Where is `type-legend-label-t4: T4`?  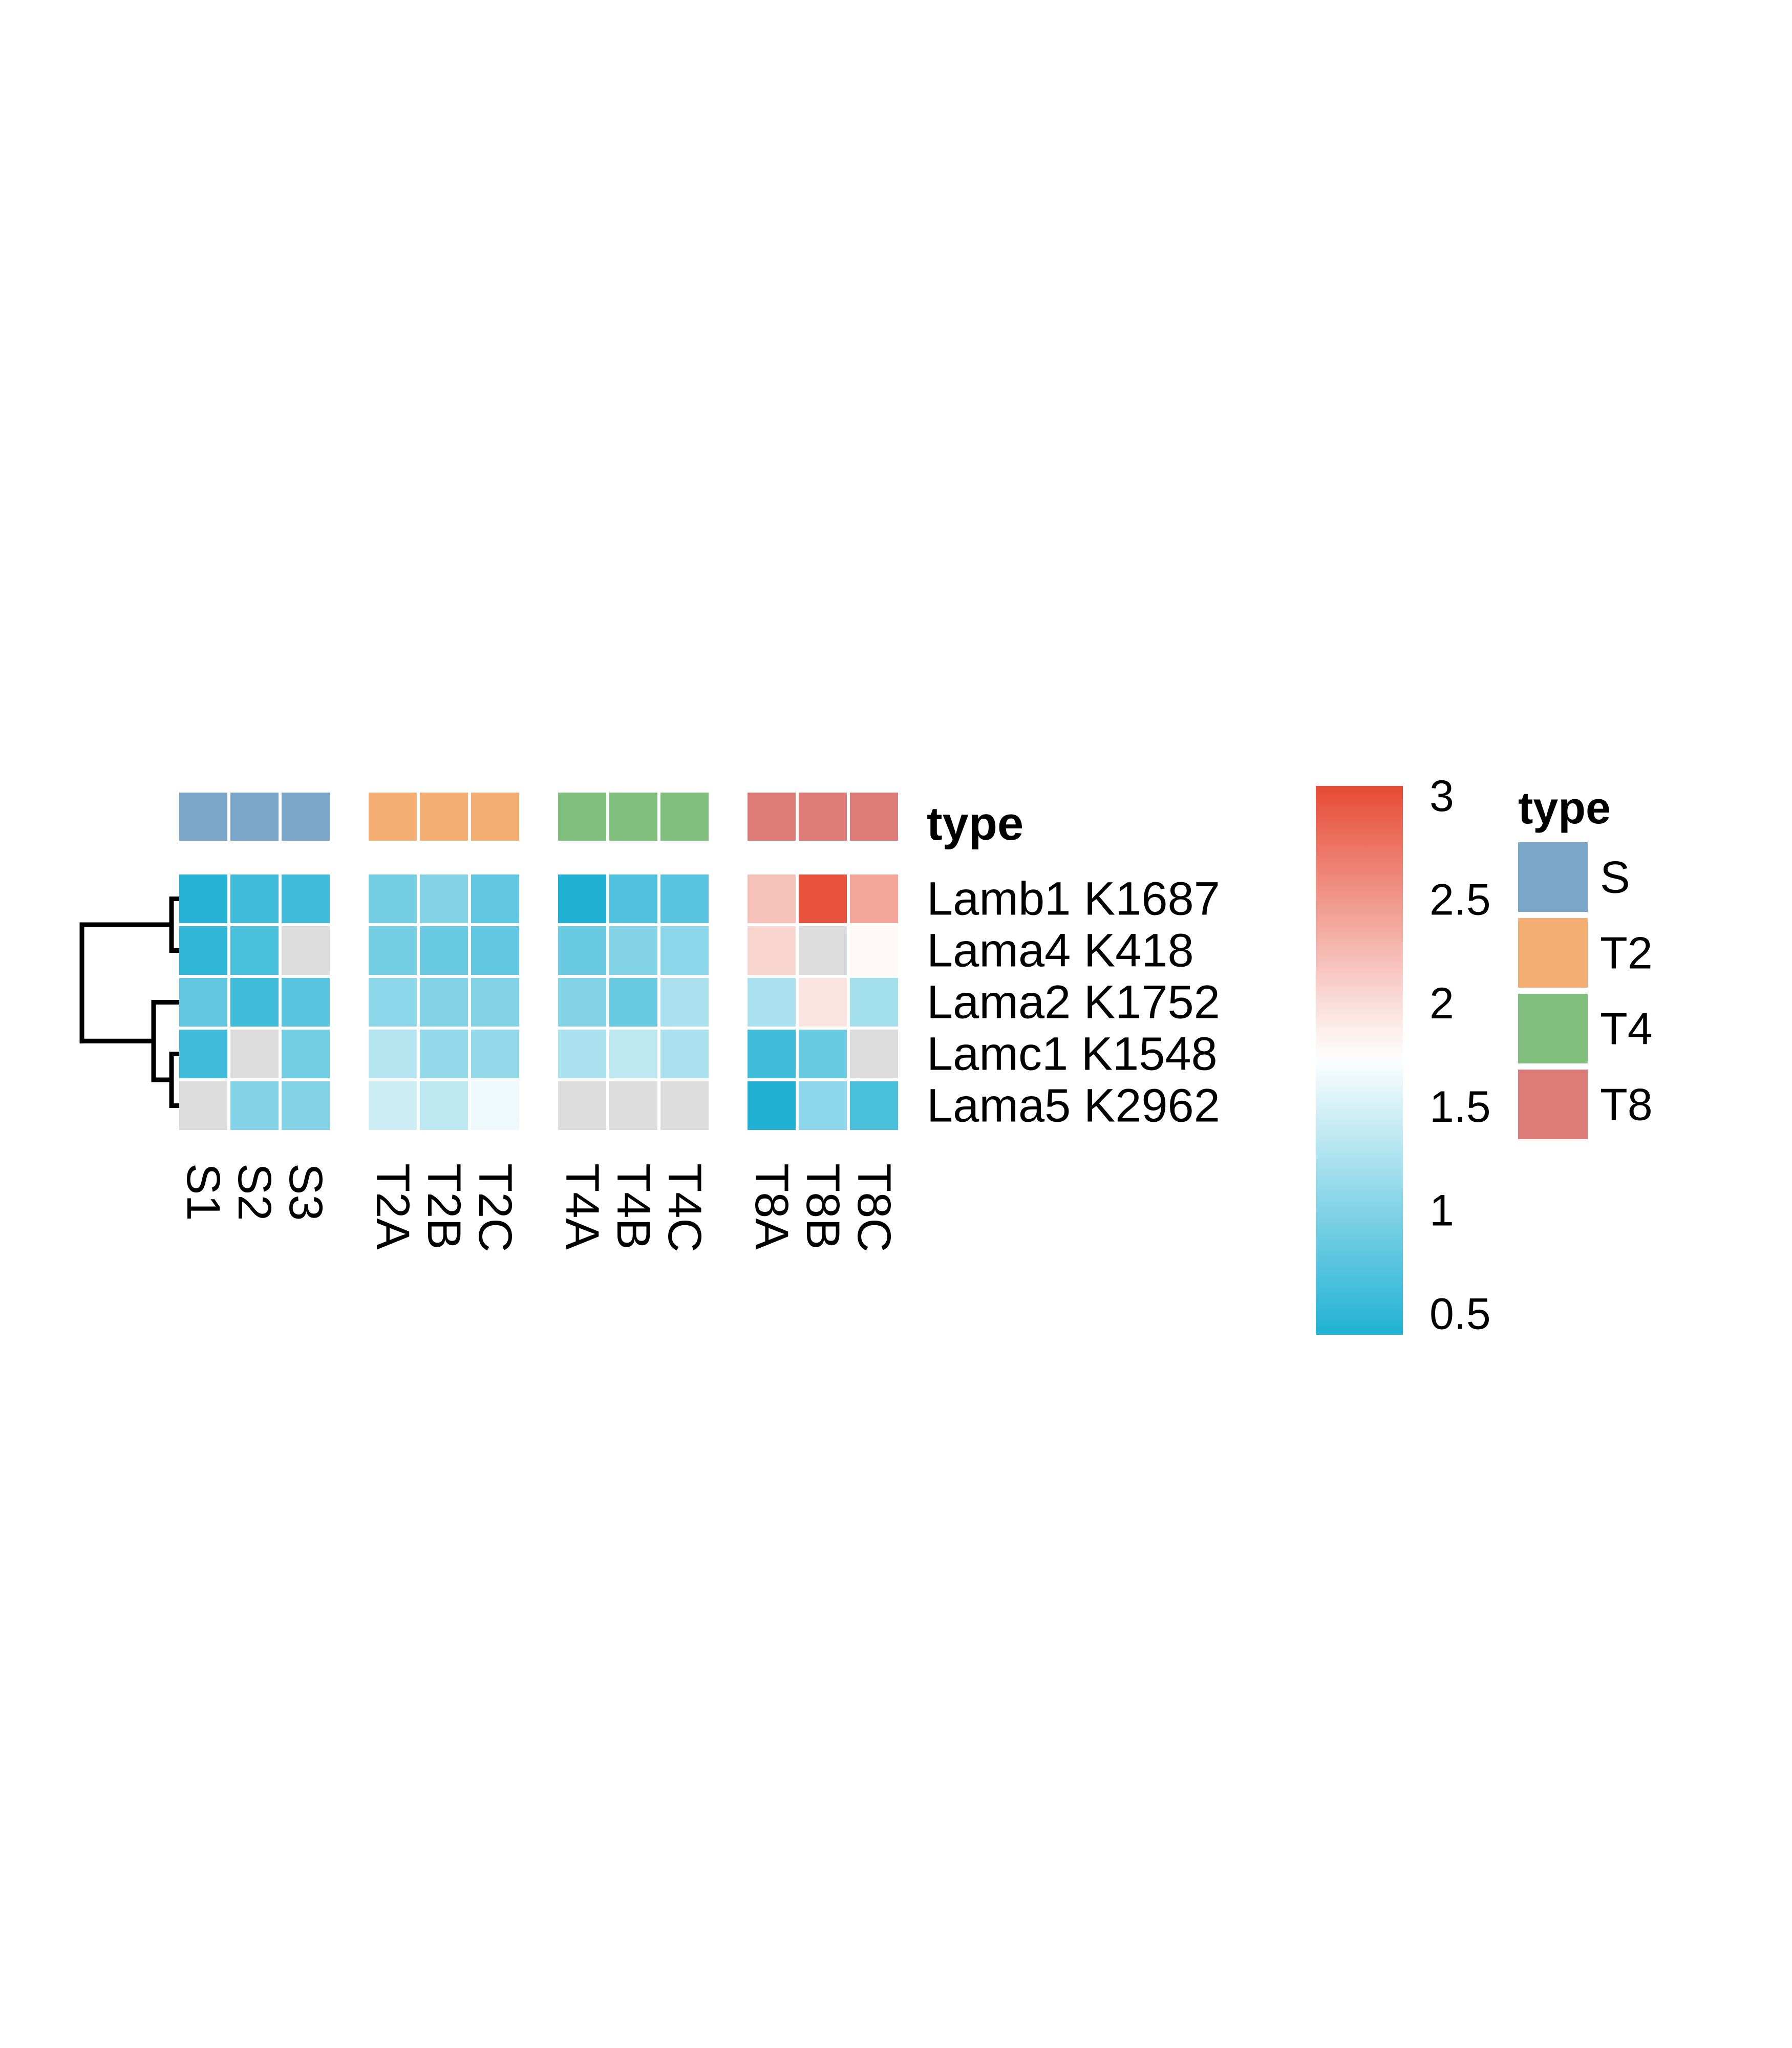 type-legend-label-t4: T4 is located at coordinates (1626, 1029).